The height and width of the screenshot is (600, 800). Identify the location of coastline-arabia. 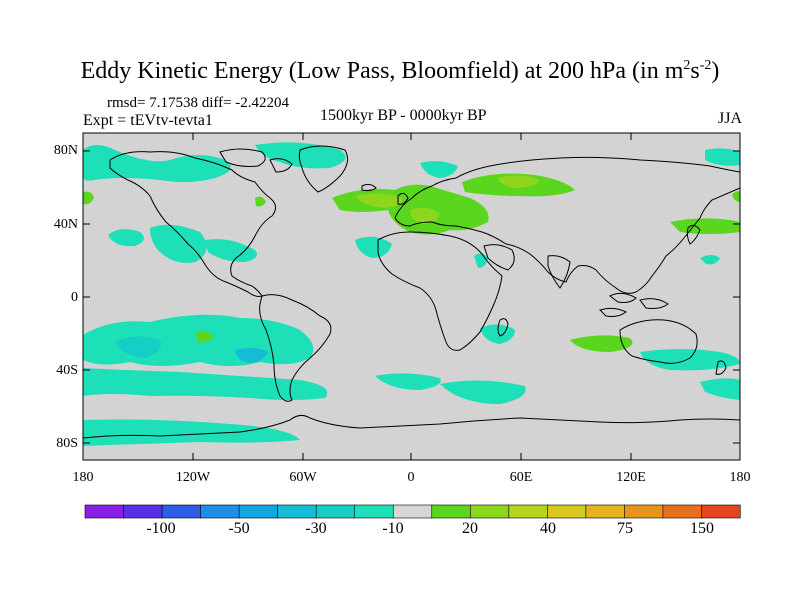
(499, 257).